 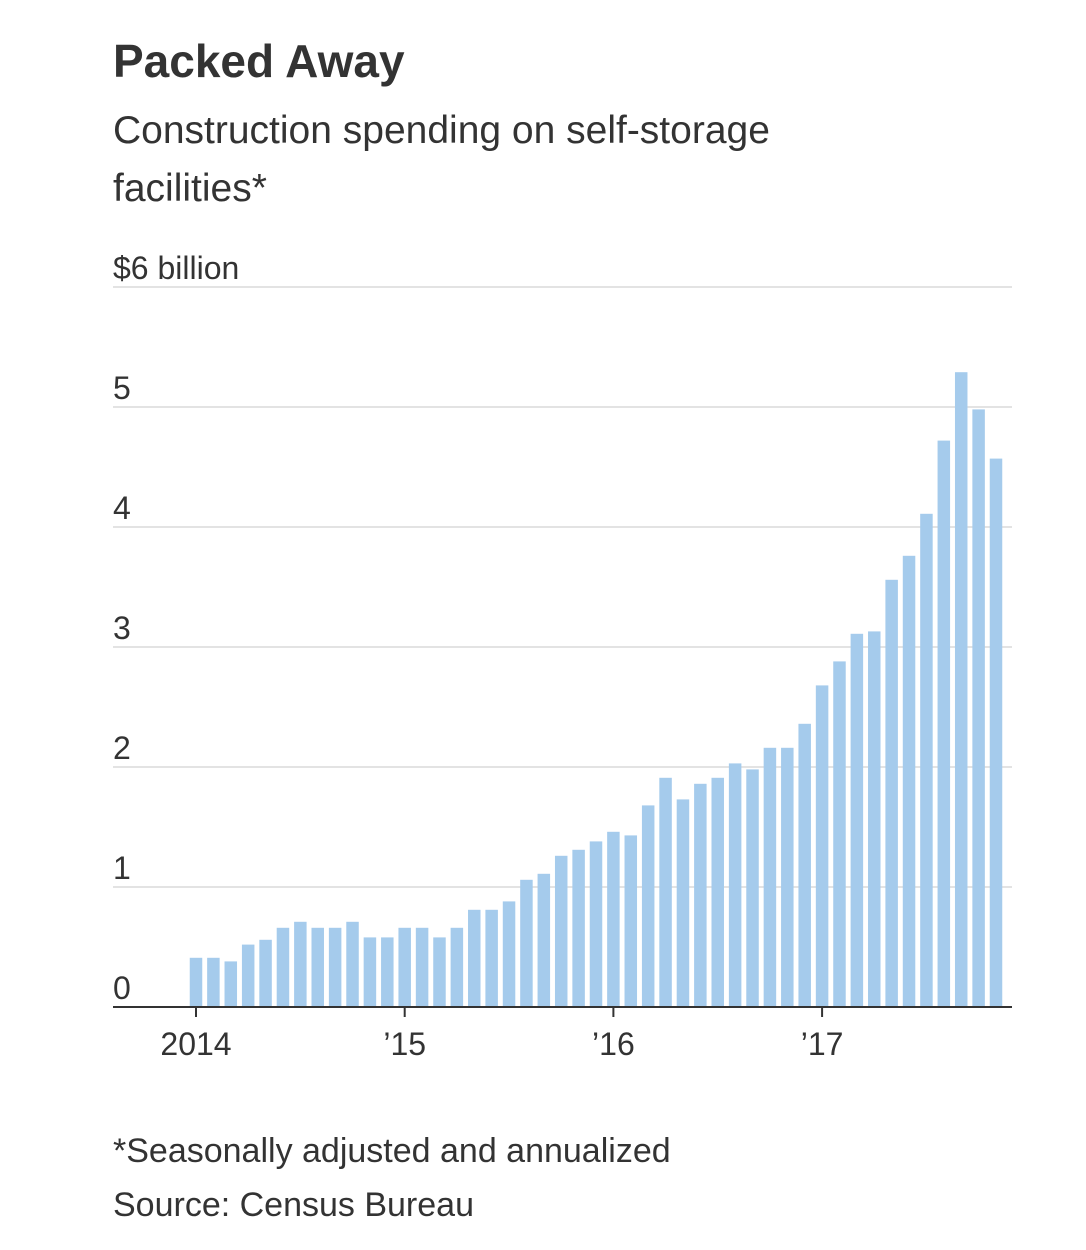 I want to click on y-tick-label: $6 billion, so click(x=176, y=268).